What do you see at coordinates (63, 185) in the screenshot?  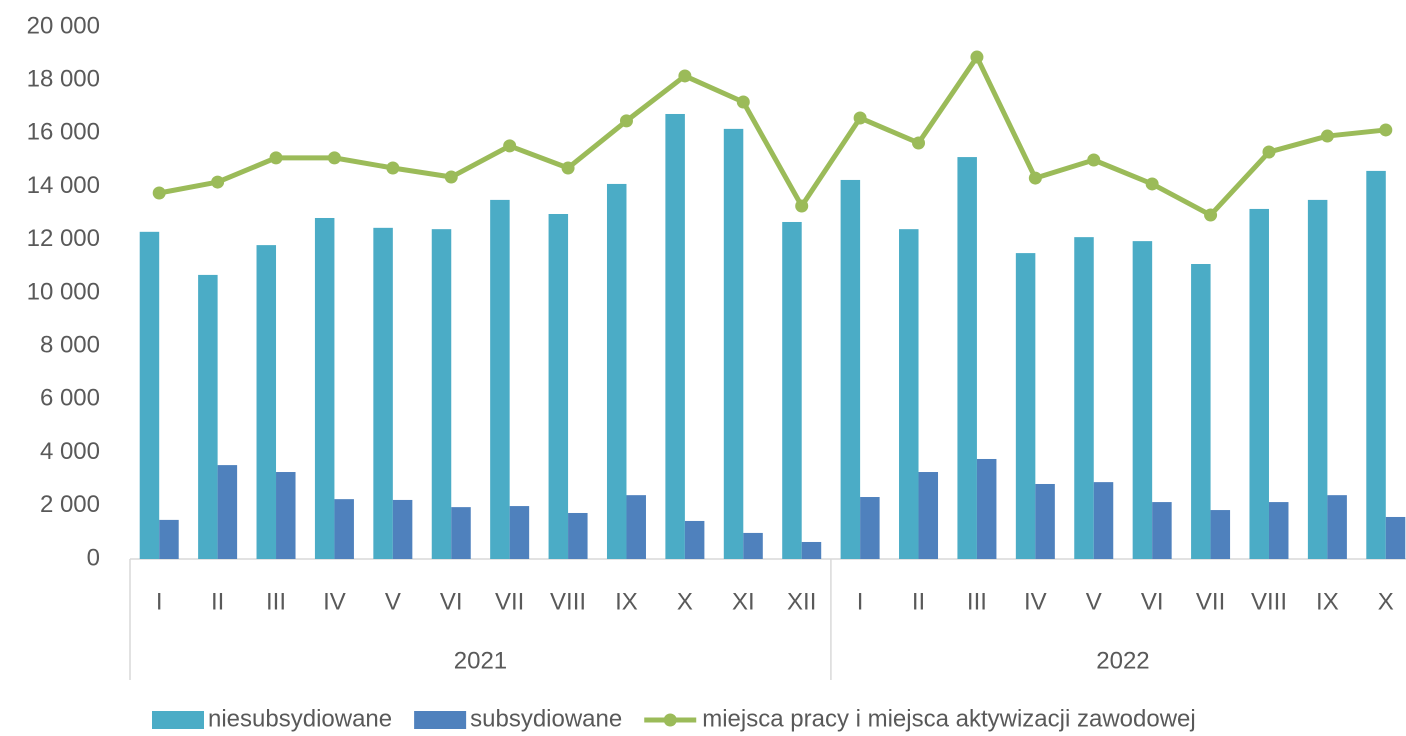 I see `y-tick-label: 14 000` at bounding box center [63, 185].